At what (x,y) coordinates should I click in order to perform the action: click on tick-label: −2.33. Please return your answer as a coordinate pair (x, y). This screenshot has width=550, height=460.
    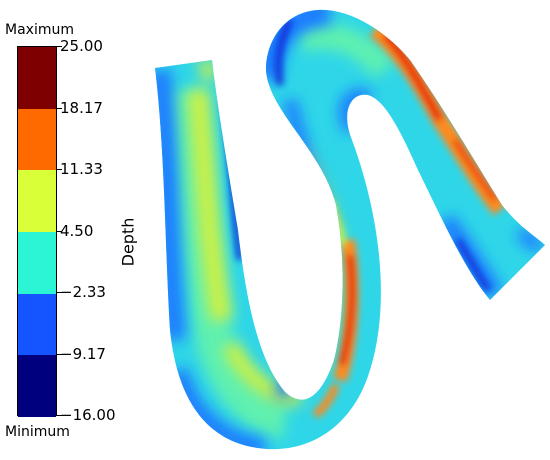
    Looking at the image, I should click on (83, 292).